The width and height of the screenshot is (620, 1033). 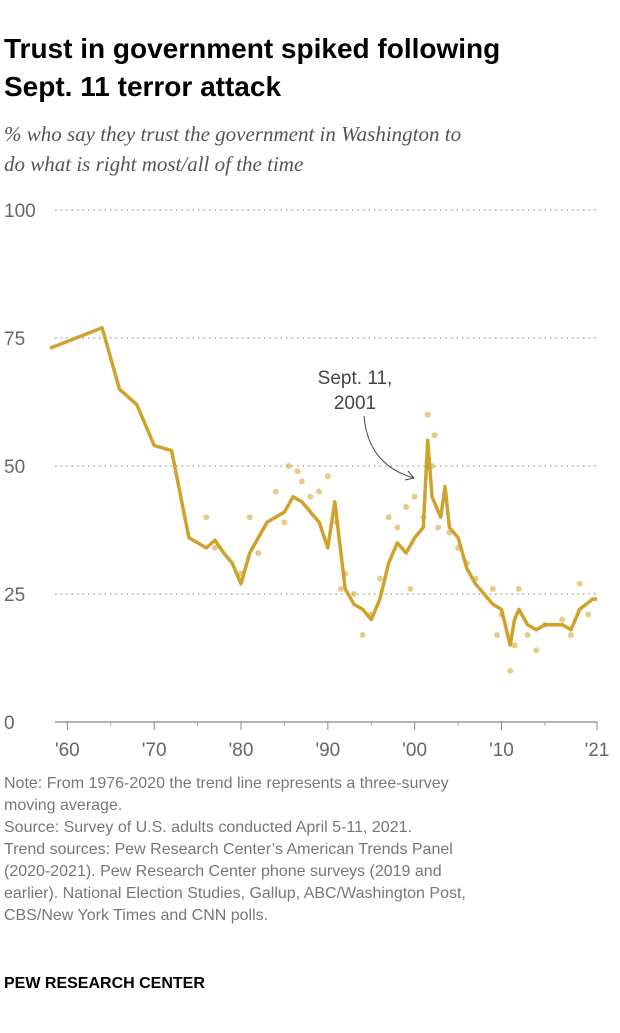 I want to click on subtitle: do what is right most/all of the time, so click(x=153, y=164).